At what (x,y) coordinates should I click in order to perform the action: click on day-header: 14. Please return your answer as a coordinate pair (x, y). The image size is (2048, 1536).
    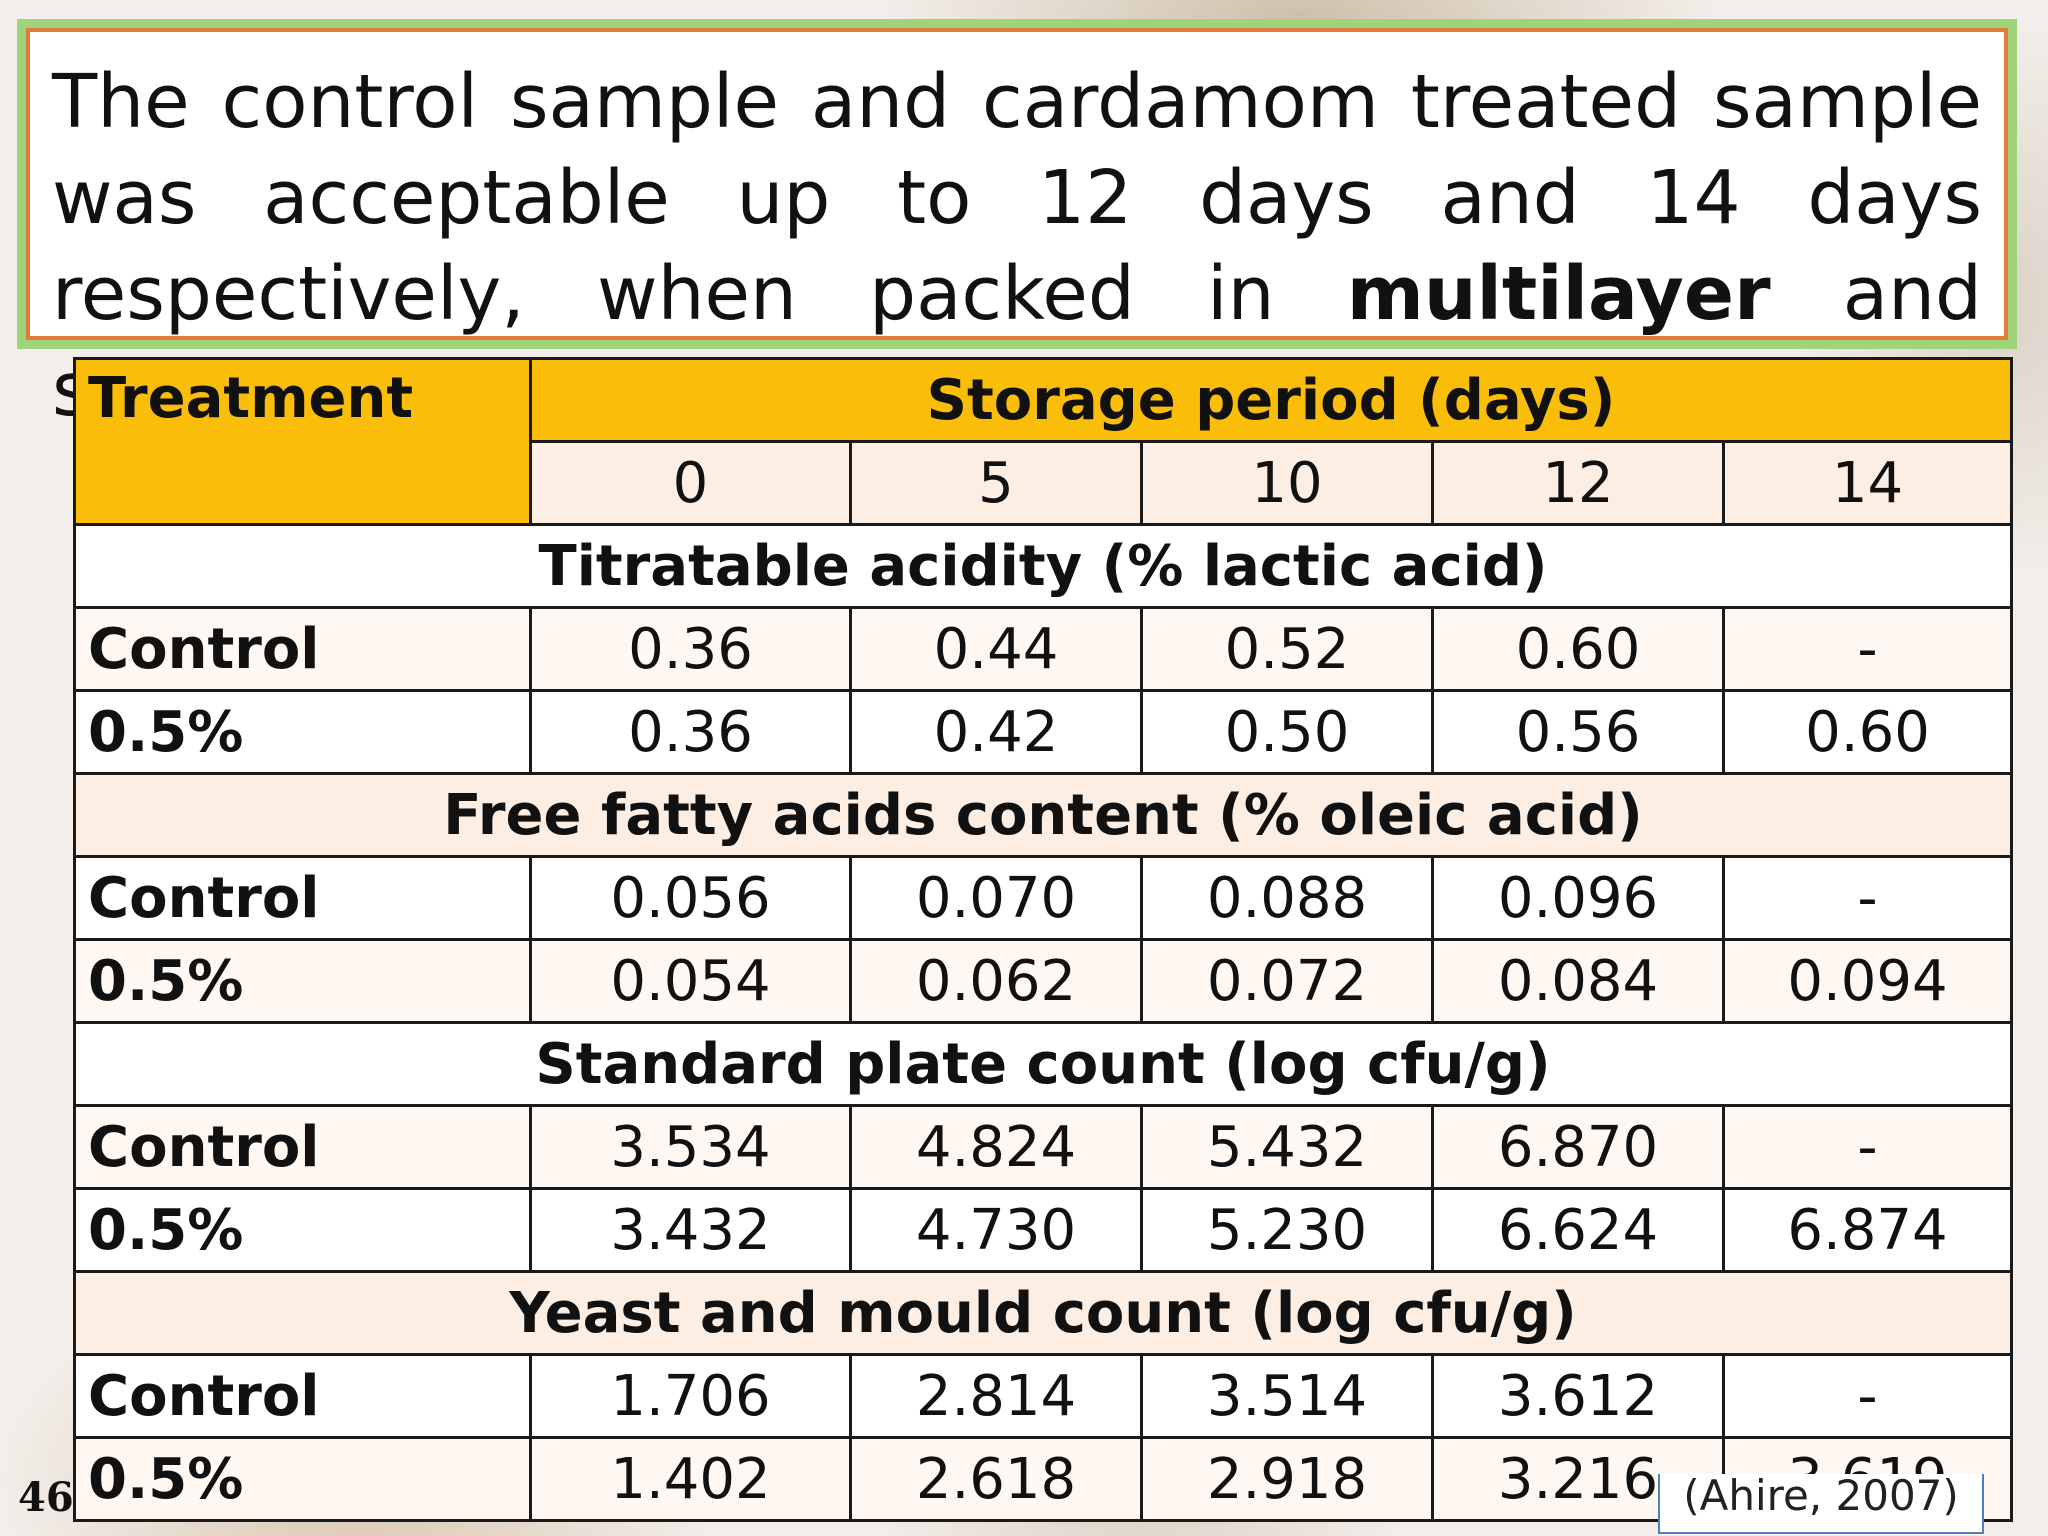
    Looking at the image, I should click on (1867, 483).